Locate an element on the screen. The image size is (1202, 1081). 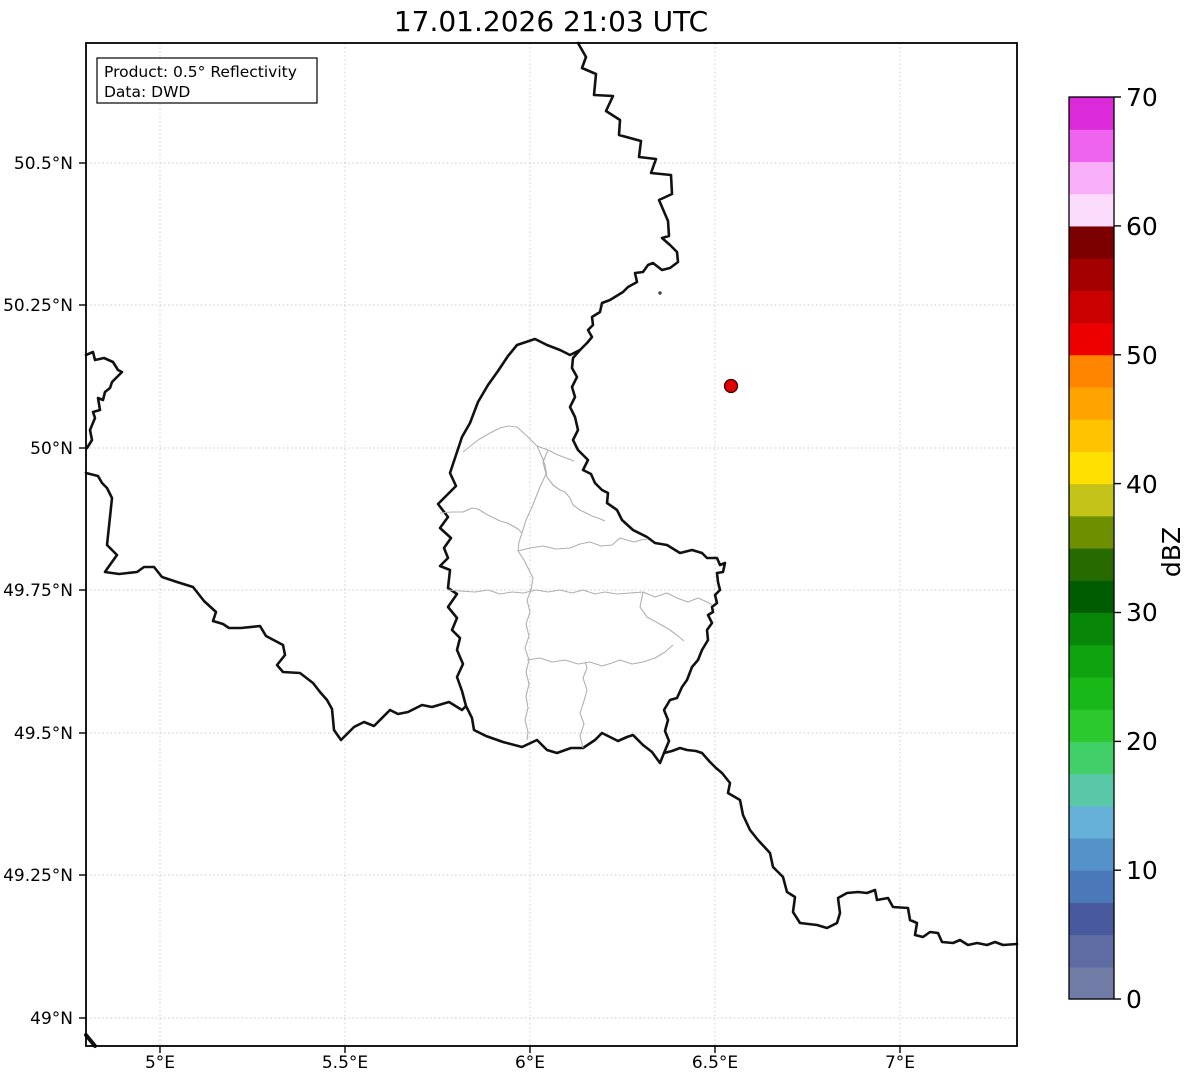
cb-tick-label: 10 is located at coordinates (1142, 870).